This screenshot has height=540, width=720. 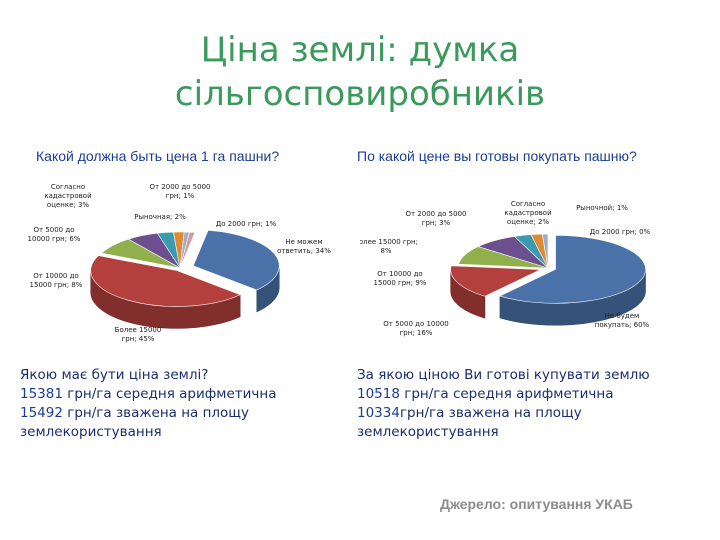 I want to click on pie-slice-label-4: Согласно кадастровой оценке; 3%, so click(x=67, y=196).